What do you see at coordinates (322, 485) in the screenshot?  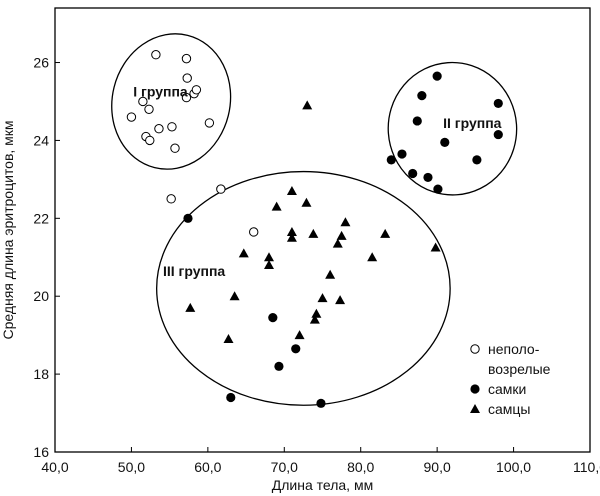 I see `x-axis-label: Длина тела, мм` at bounding box center [322, 485].